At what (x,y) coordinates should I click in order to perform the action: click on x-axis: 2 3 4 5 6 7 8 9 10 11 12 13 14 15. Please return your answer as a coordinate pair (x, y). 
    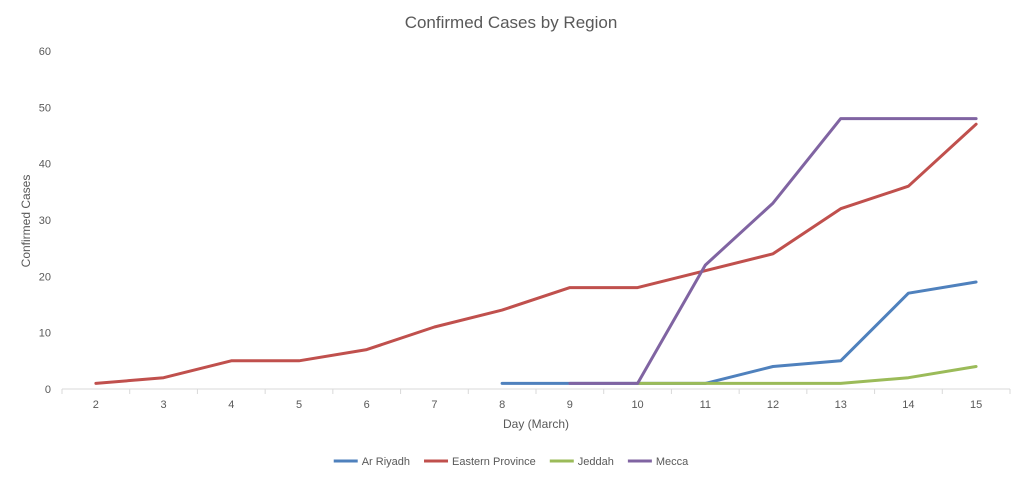
    Looking at the image, I should click on (536, 399).